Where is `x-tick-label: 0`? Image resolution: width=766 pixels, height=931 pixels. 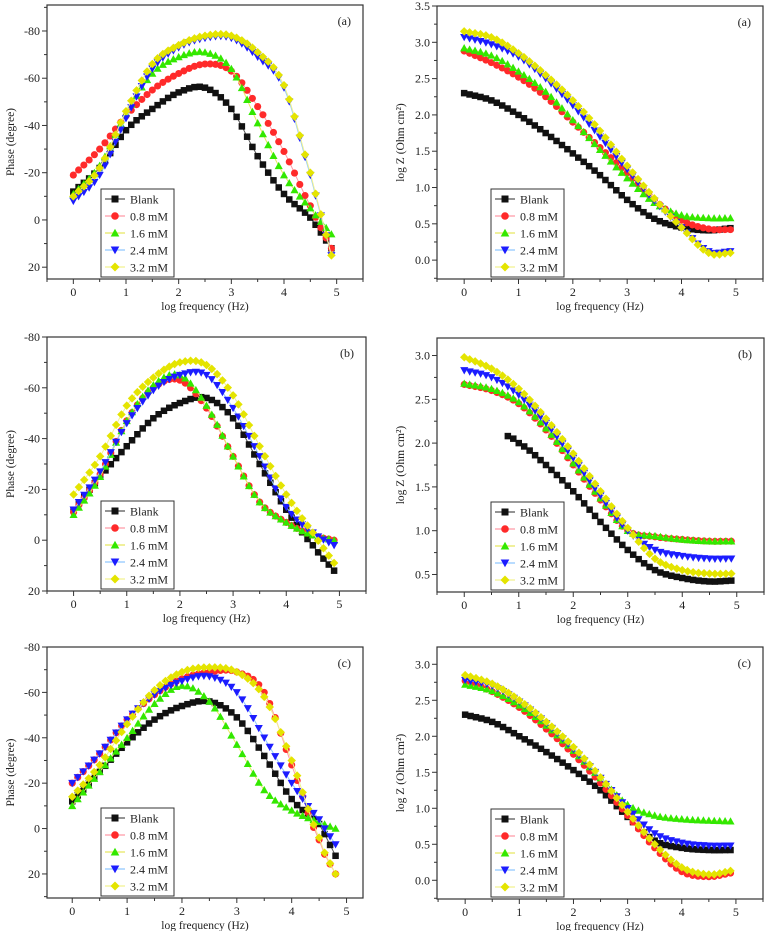
x-tick-label: 0 is located at coordinates (465, 912).